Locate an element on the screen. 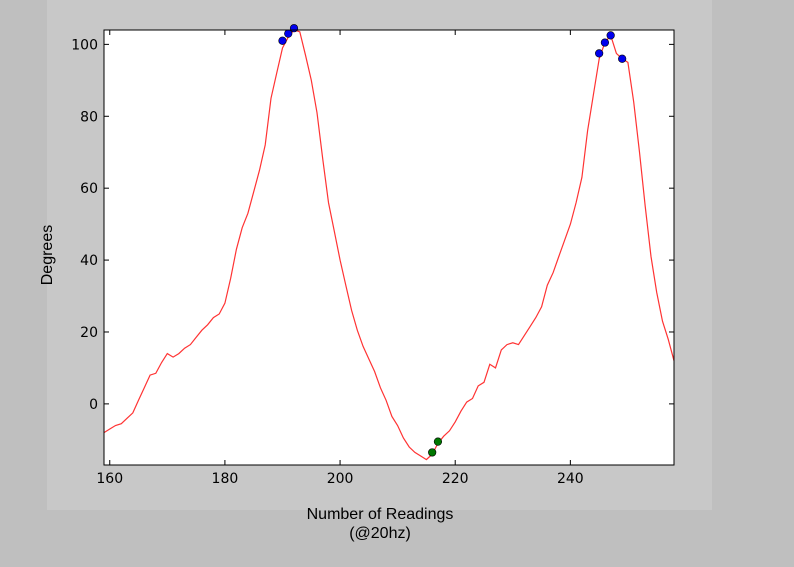 This screenshot has height=567, width=794. x-tick-label: 180 is located at coordinates (225, 479).